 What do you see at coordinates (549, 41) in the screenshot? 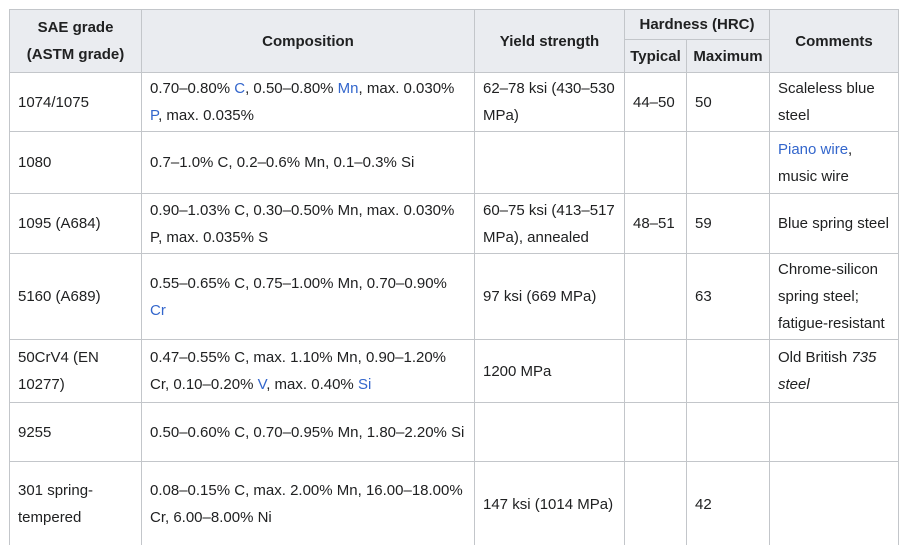
I see `header-yield-strength: Yield strength` at bounding box center [549, 41].